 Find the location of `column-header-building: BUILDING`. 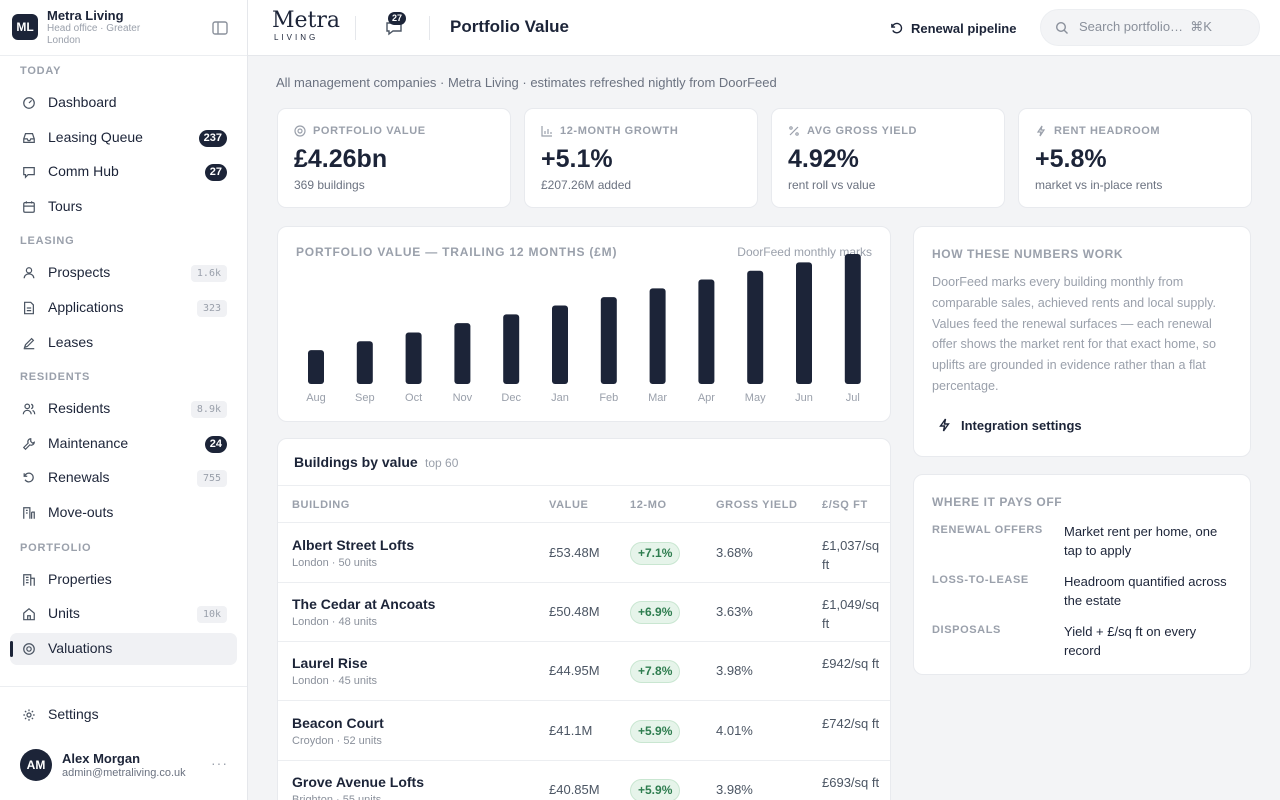

column-header-building: BUILDING is located at coordinates (321, 505).